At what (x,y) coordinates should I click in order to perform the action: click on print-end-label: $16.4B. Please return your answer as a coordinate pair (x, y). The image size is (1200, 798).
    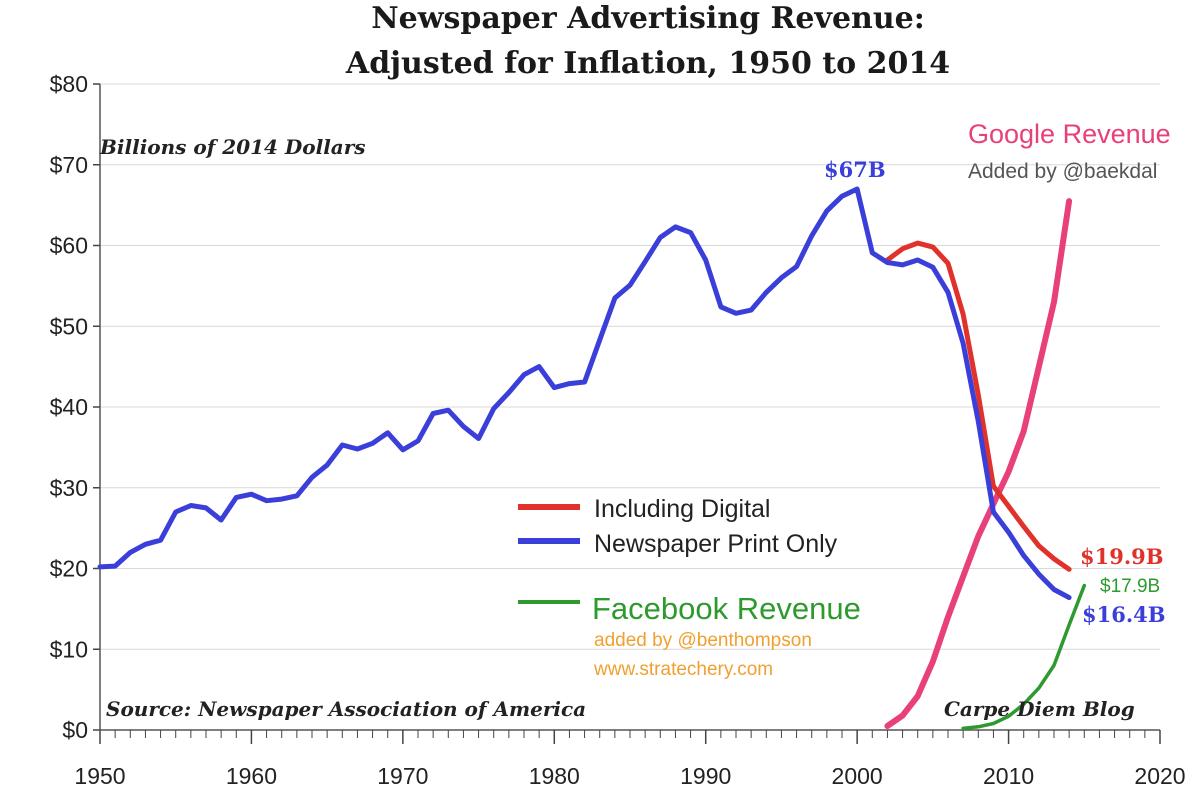
    Looking at the image, I should click on (1124, 614).